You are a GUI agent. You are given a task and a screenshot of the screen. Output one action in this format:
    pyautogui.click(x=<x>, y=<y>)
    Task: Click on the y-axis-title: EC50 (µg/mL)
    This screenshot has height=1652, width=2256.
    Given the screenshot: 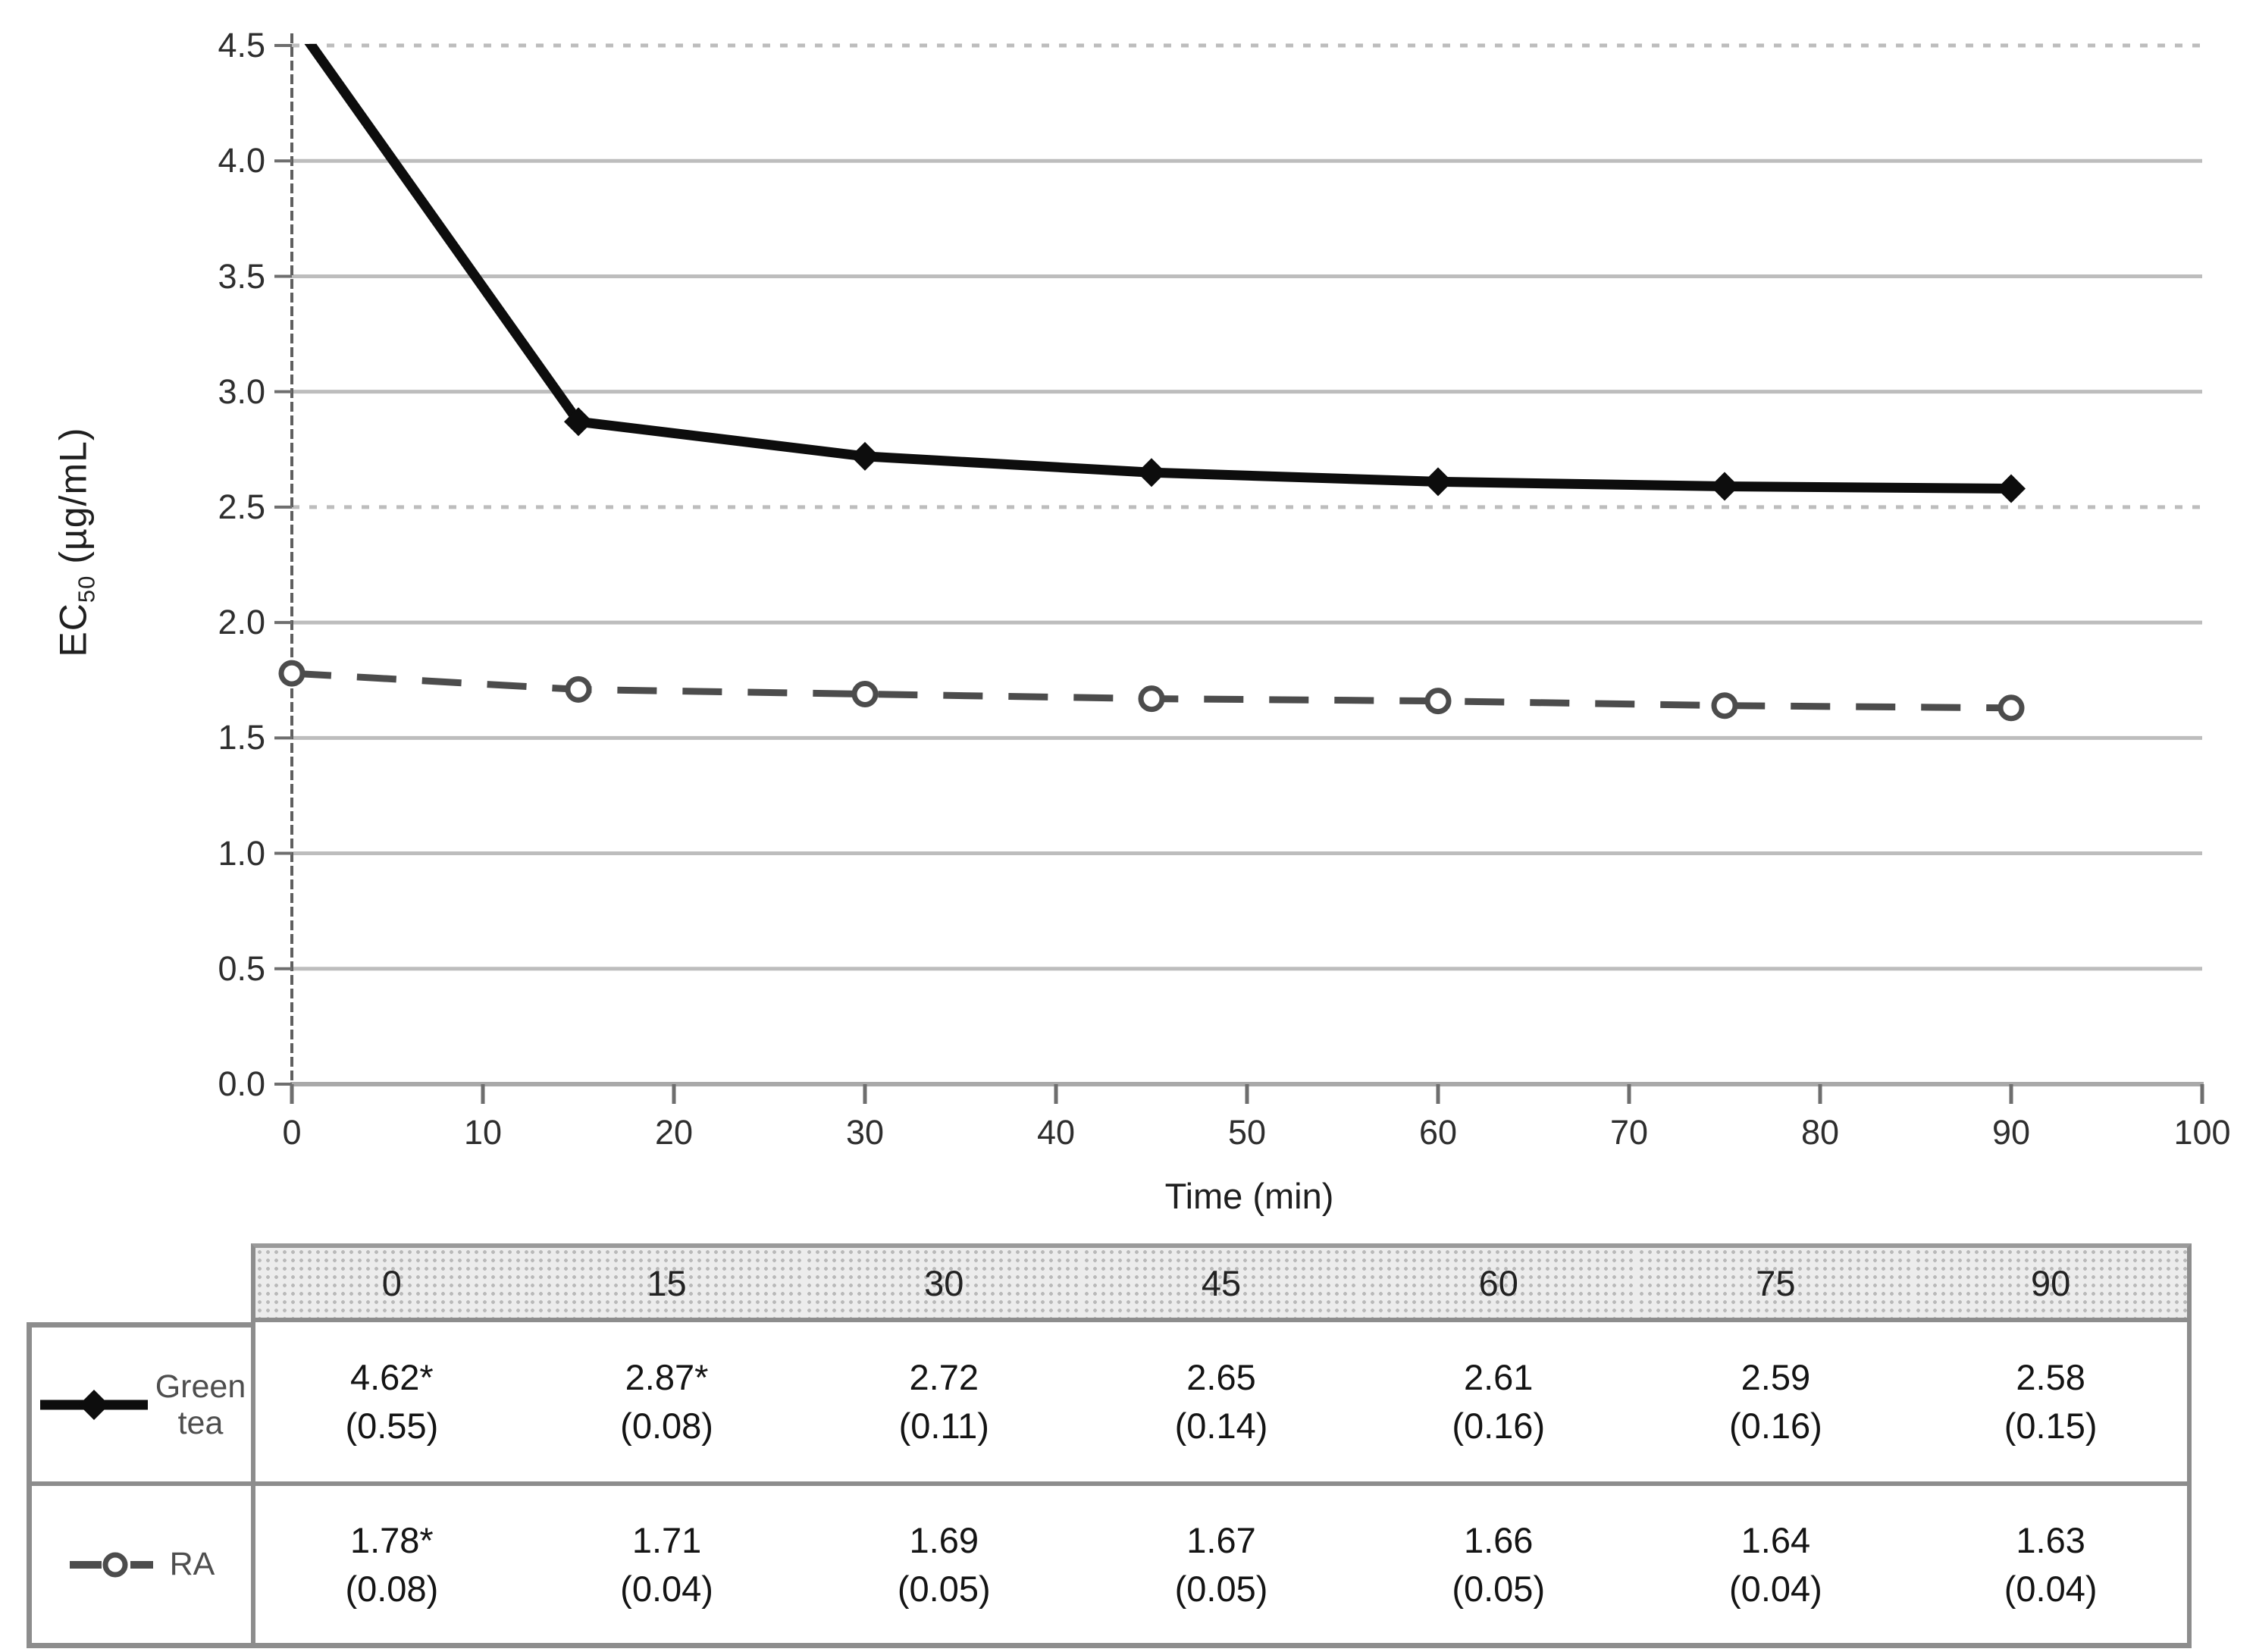 What is the action you would take?
    pyautogui.click(x=76, y=542)
    